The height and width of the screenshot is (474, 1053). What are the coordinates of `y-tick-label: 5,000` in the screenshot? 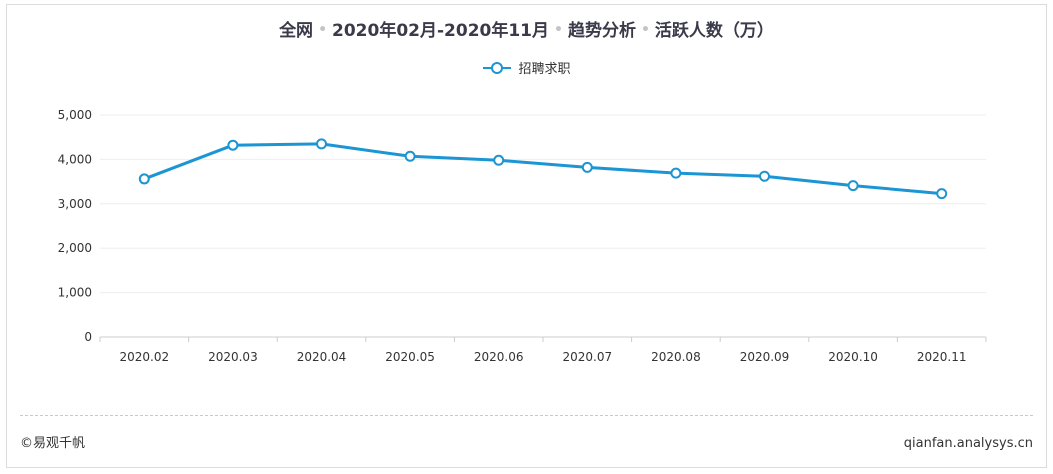 It's located at (75, 115).